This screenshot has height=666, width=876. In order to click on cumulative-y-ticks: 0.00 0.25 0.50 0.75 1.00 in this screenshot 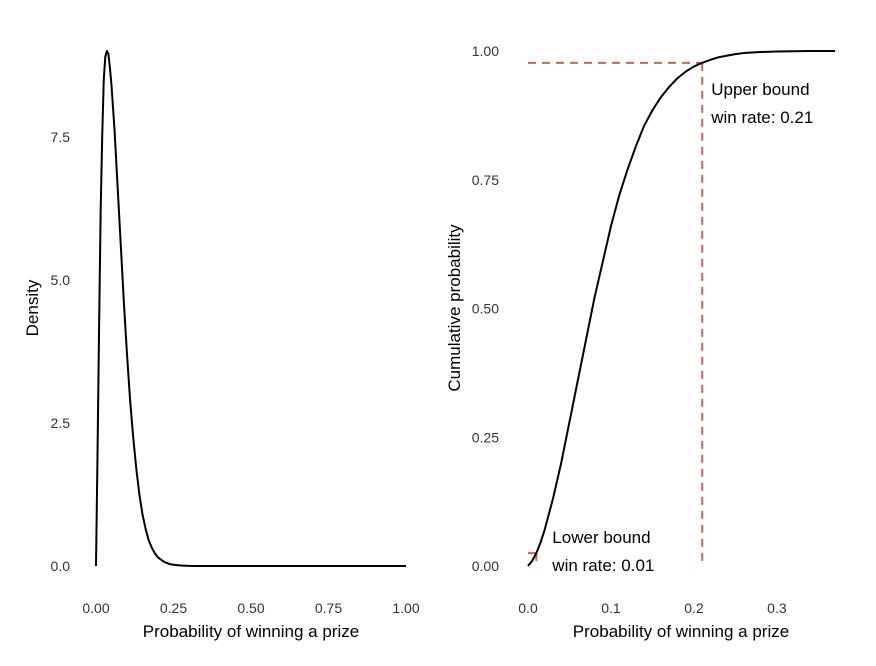, I will do `click(485, 308)`.